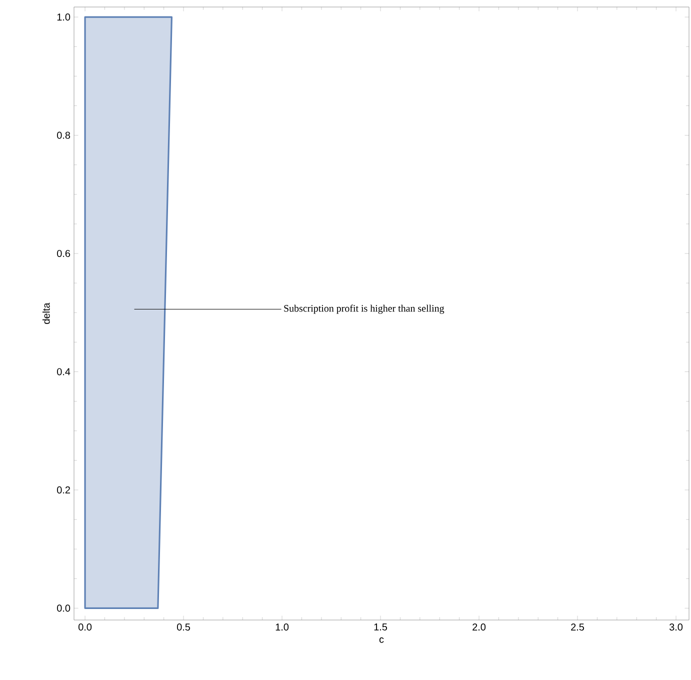  Describe the element at coordinates (63, 135) in the screenshot. I see `y-tick-label: 0.8` at that location.